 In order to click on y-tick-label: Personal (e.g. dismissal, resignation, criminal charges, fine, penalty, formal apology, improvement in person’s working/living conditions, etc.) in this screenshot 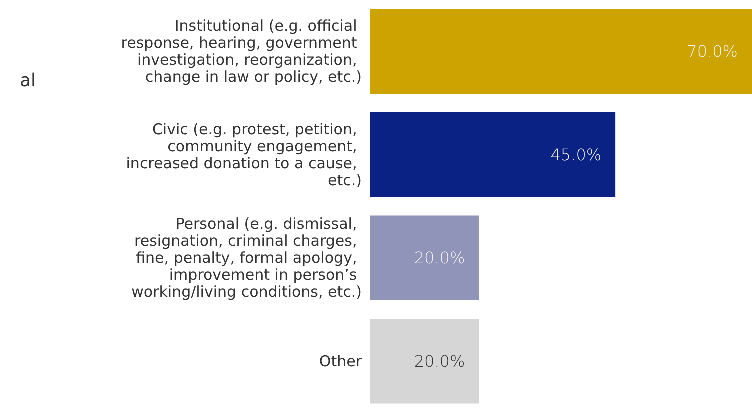, I will do `click(247, 258)`.